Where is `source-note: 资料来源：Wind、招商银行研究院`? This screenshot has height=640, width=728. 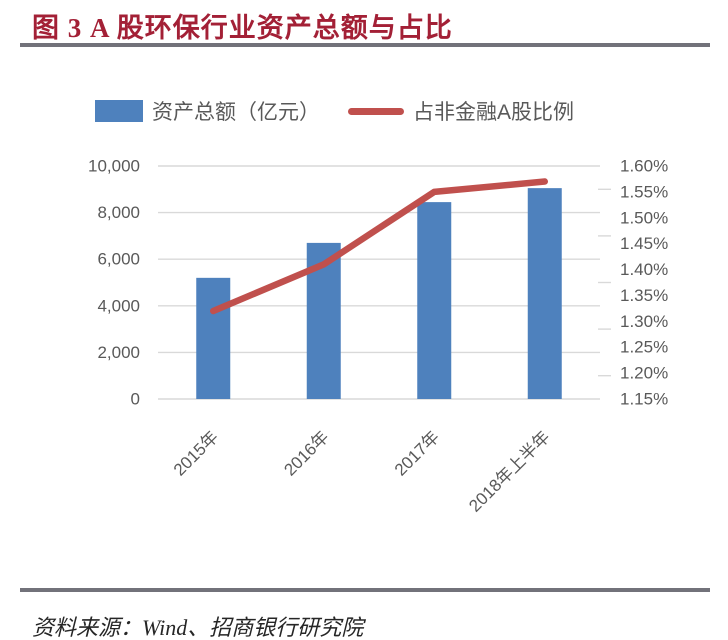
source-note: 资料来源：Wind、招商银行研究院 is located at coordinates (198, 627).